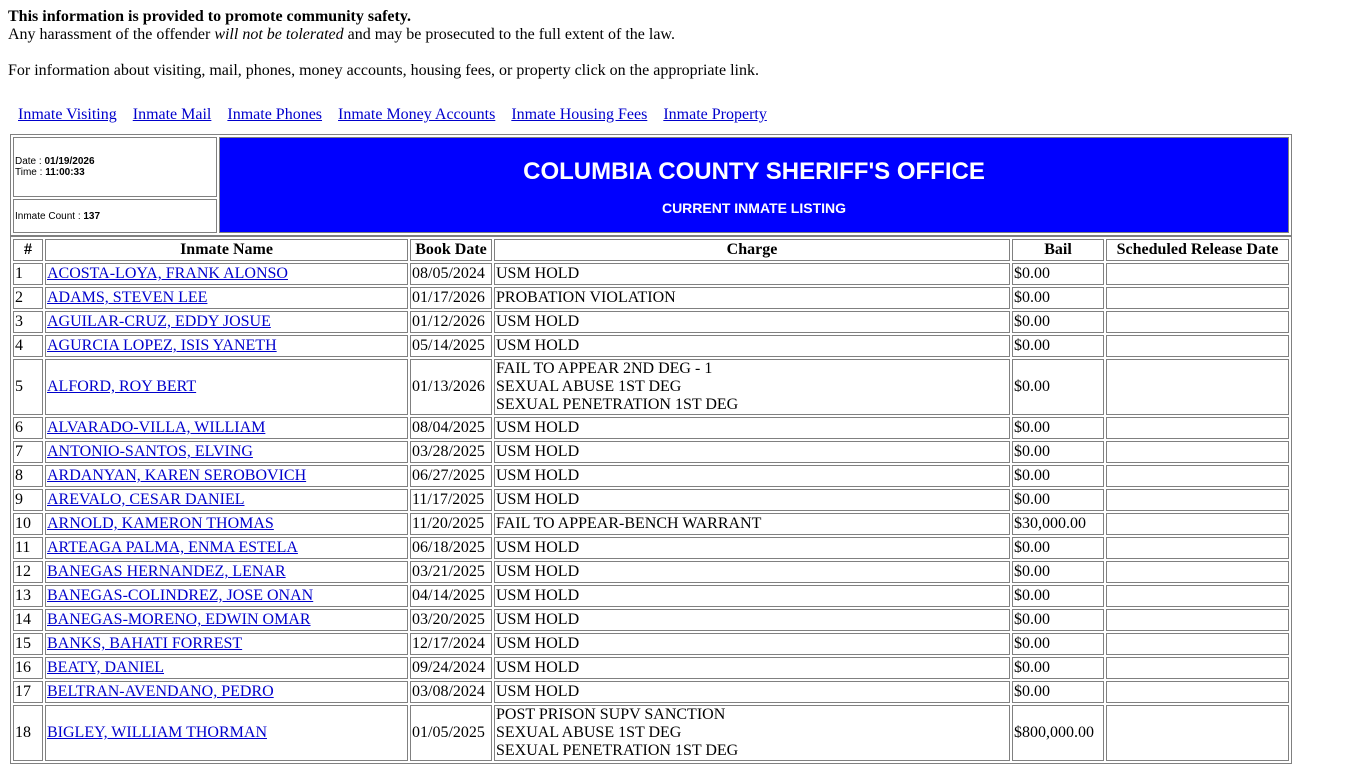 Image resolution: width=1366 pixels, height=768 pixels. What do you see at coordinates (177, 475) in the screenshot?
I see `inmate-name-link: ARDANYAN, KAREN SEROBOVICH` at bounding box center [177, 475].